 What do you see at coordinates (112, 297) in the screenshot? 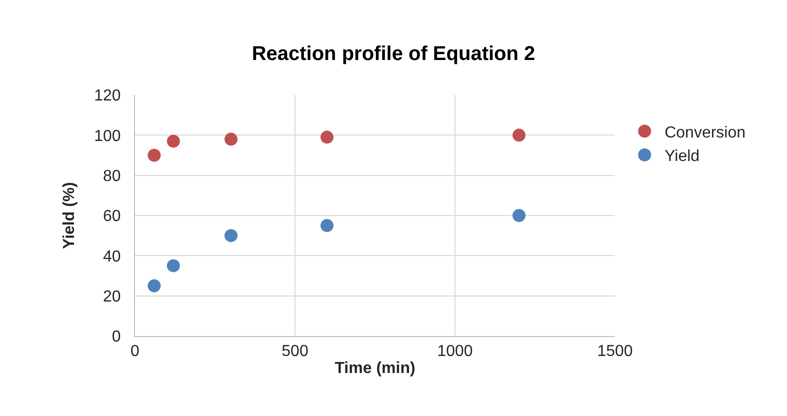
I see `y-tick-label: 20` at bounding box center [112, 297].